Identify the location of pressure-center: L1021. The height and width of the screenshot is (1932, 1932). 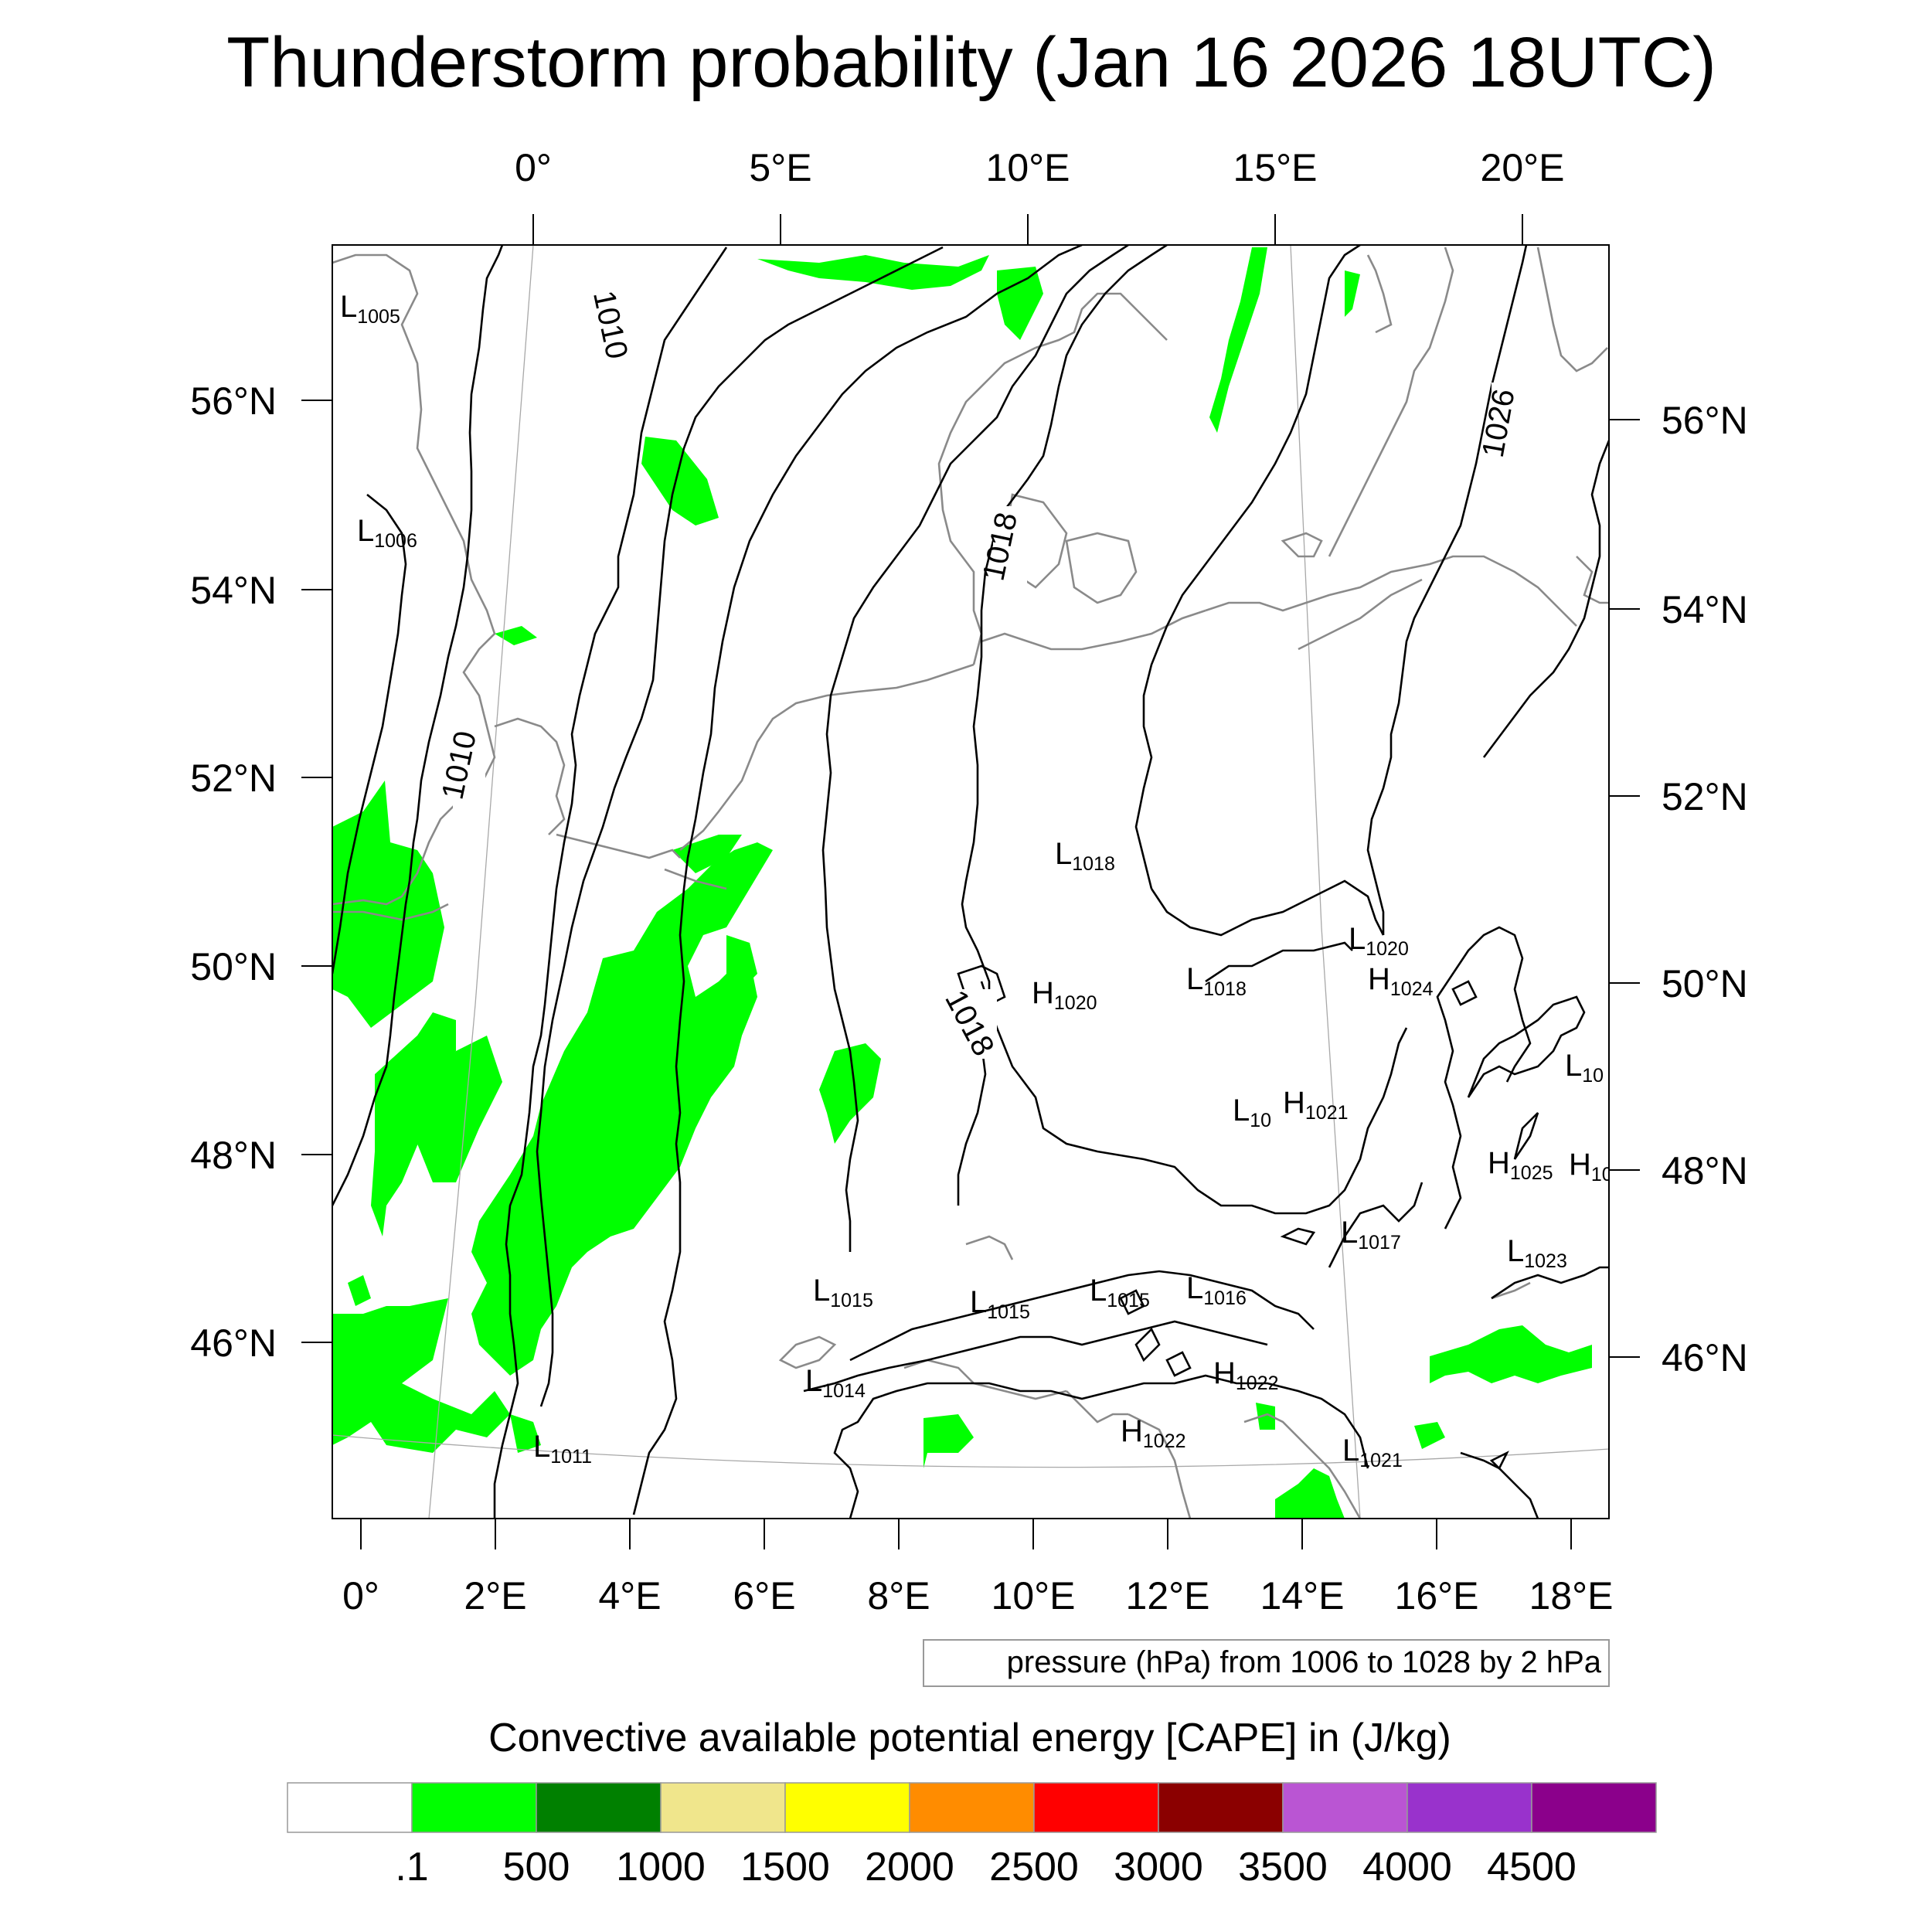
(1373, 1453).